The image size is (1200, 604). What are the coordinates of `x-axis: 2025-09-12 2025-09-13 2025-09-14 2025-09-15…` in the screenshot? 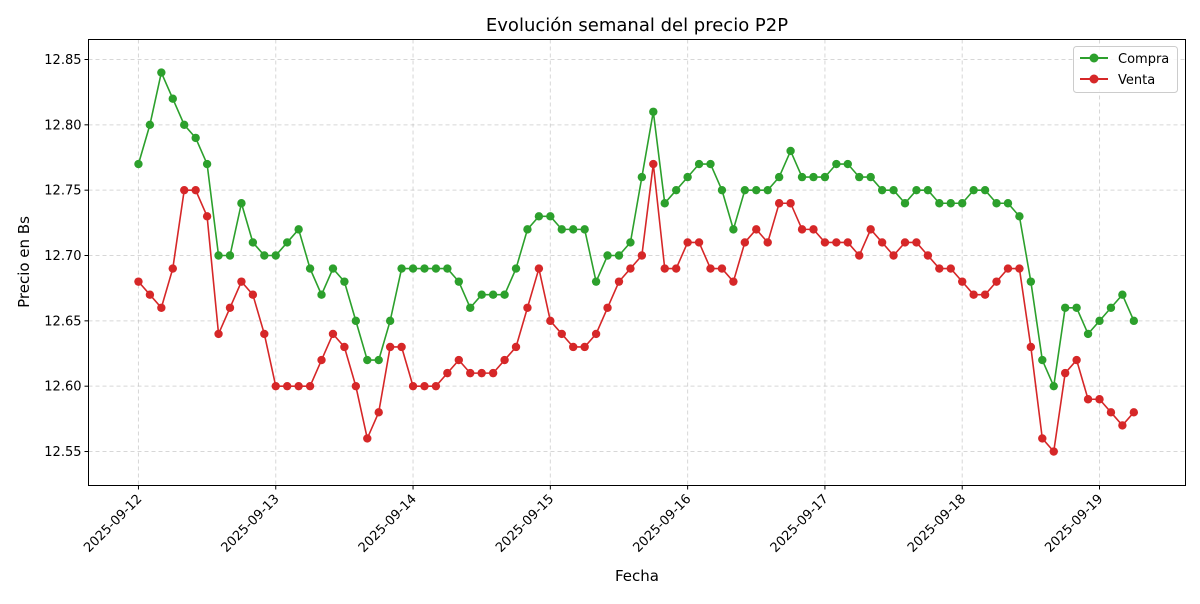 It's located at (593, 520).